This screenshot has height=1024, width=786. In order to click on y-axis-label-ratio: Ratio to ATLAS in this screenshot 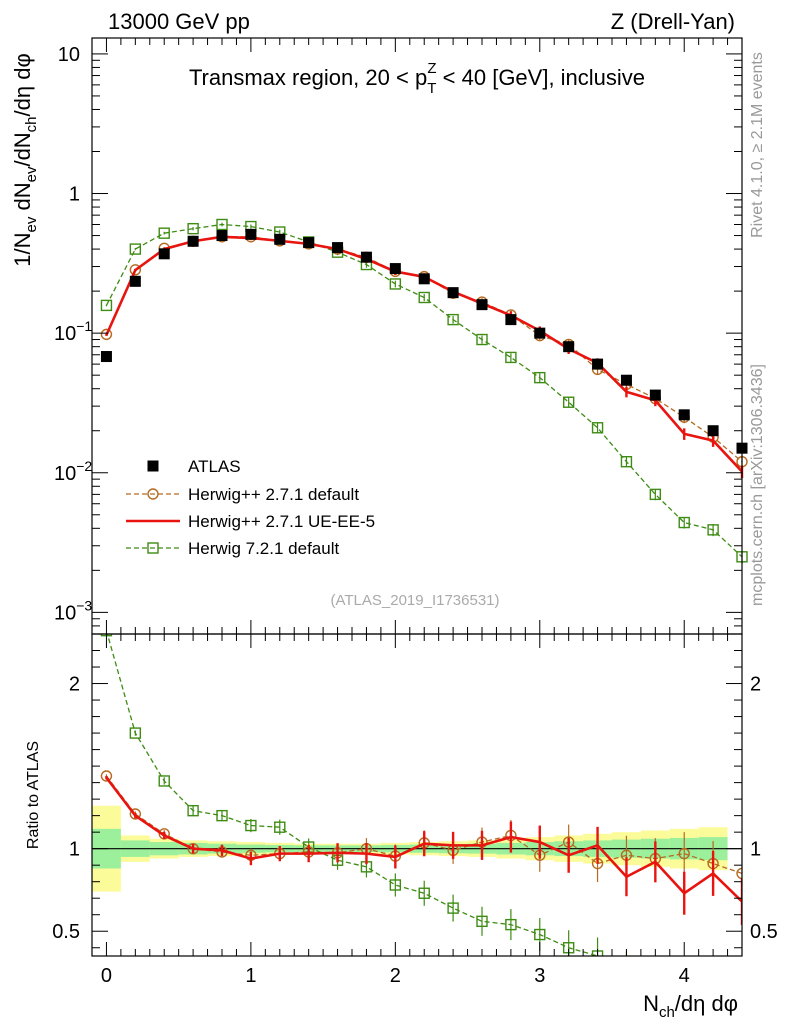, I will do `click(33, 795)`.